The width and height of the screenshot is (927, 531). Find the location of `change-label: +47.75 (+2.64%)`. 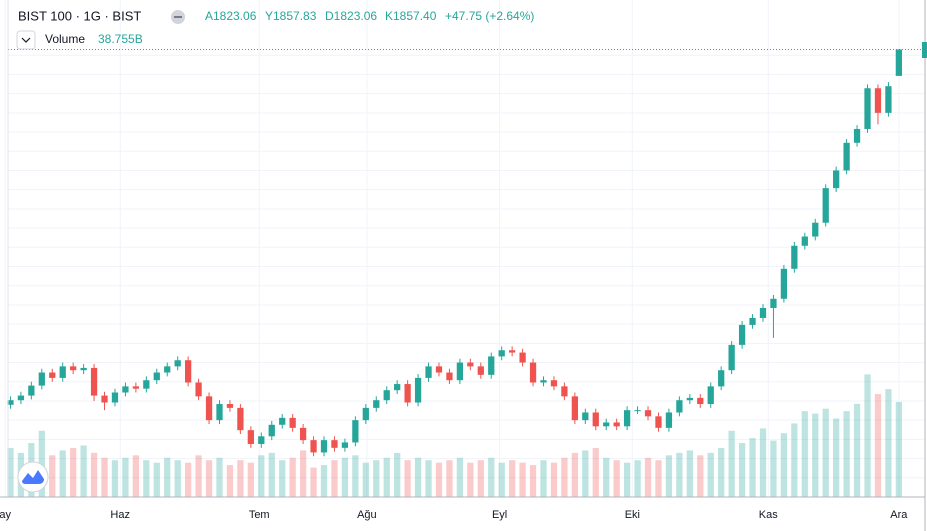

change-label: +47.75 (+2.64%) is located at coordinates (489, 16).